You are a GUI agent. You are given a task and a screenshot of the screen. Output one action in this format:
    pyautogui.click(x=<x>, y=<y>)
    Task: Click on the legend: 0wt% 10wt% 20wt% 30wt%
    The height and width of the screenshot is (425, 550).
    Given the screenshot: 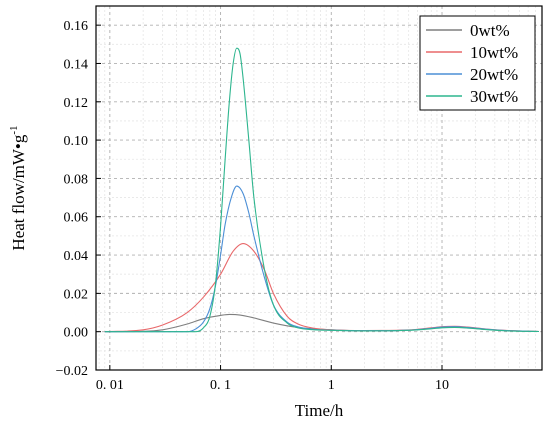 What is the action you would take?
    pyautogui.click(x=477, y=63)
    